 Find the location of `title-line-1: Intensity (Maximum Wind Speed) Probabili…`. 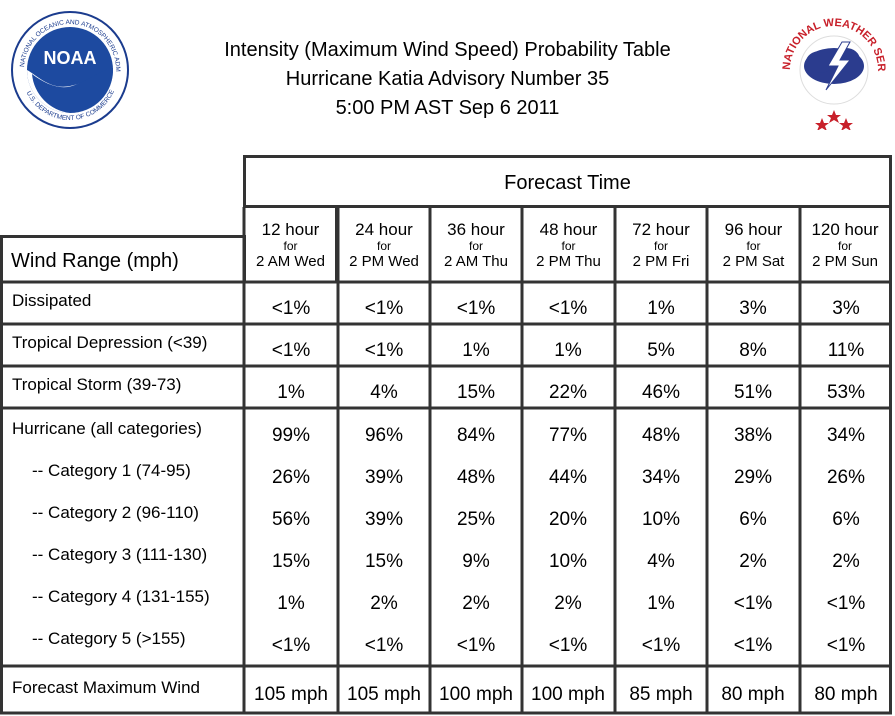

title-line-1: Intensity (Maximum Wind Speed) Probabili… is located at coordinates (447, 50).